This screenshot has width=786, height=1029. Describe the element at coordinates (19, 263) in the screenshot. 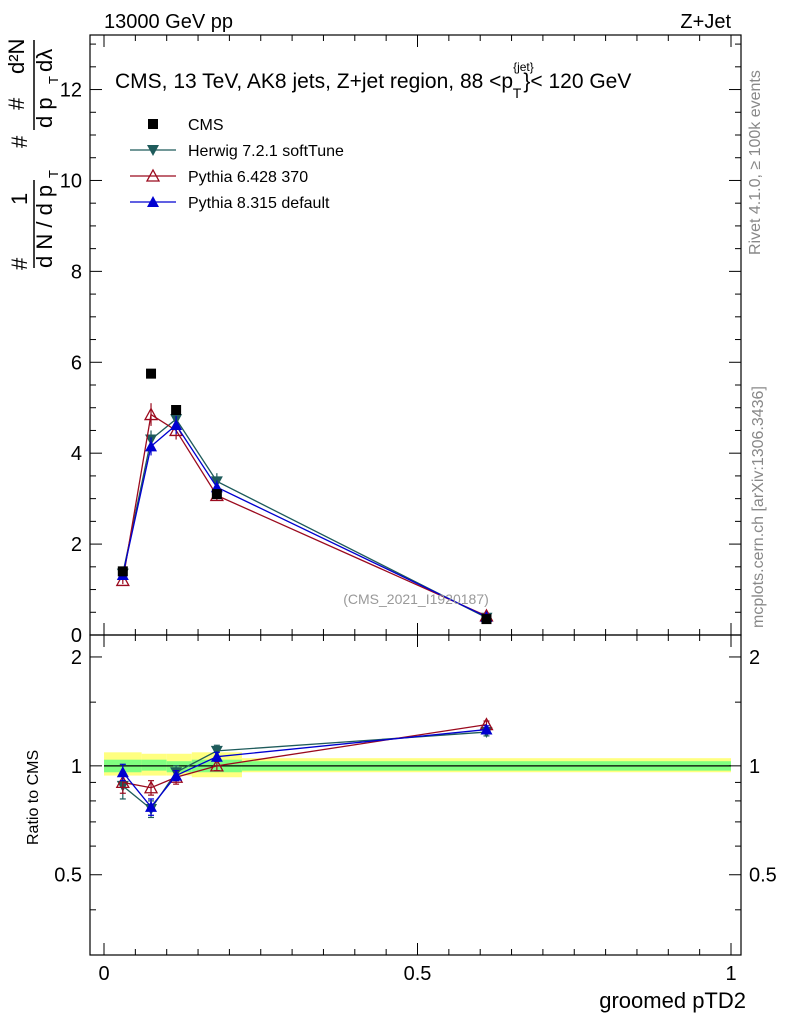

I see `ylabel-hash-1: #` at that location.